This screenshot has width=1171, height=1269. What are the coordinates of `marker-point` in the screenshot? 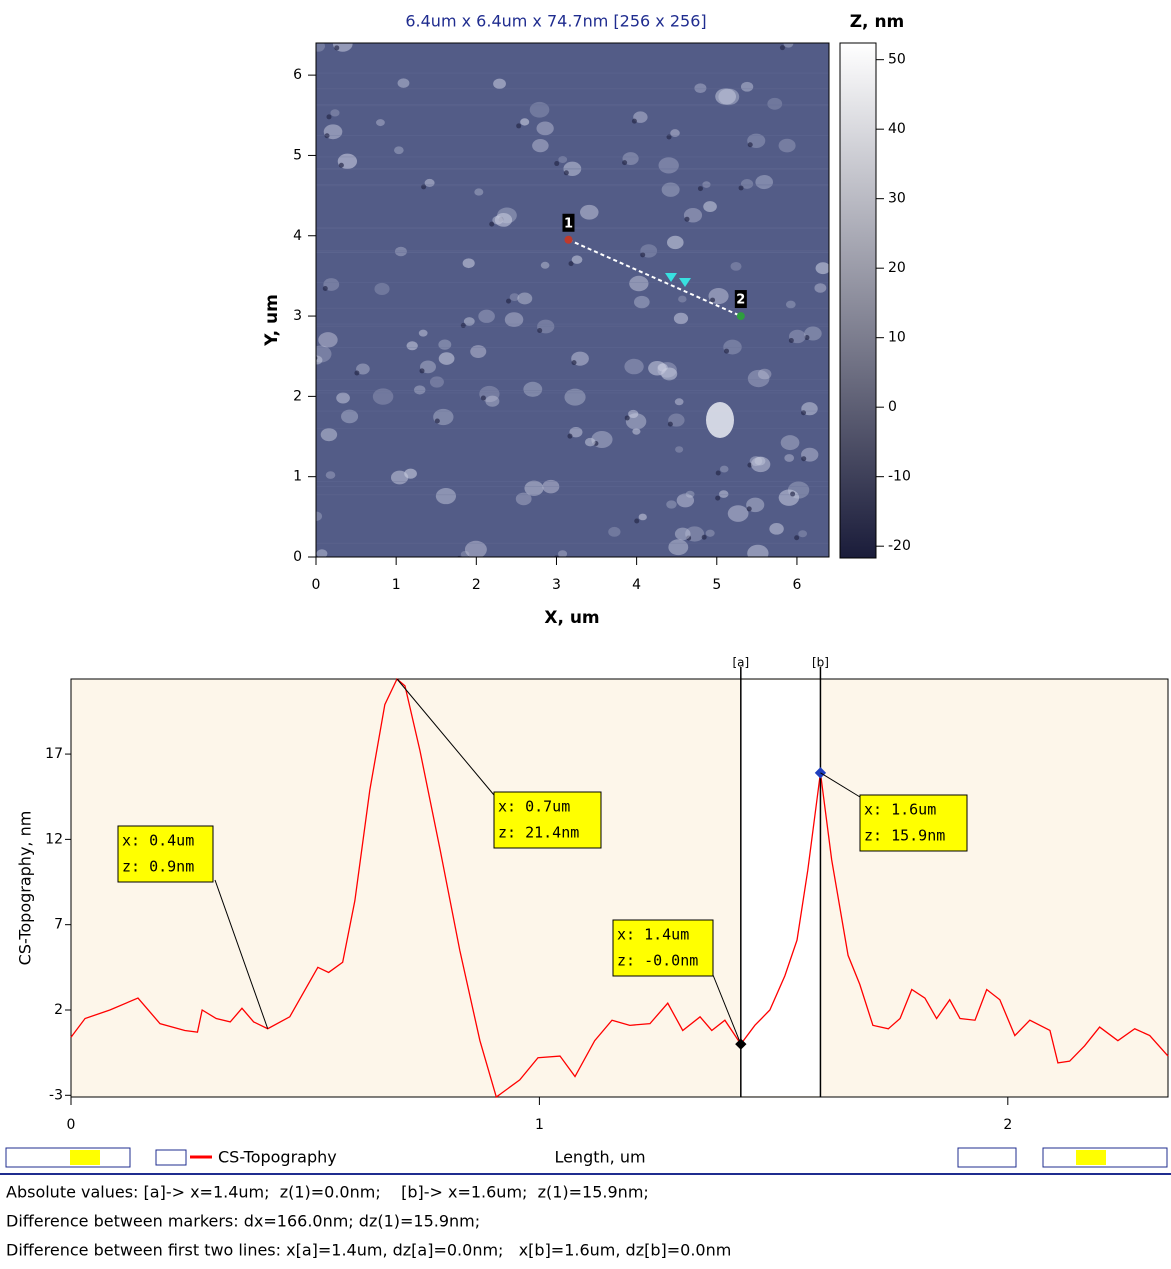 It's located at (740, 316).